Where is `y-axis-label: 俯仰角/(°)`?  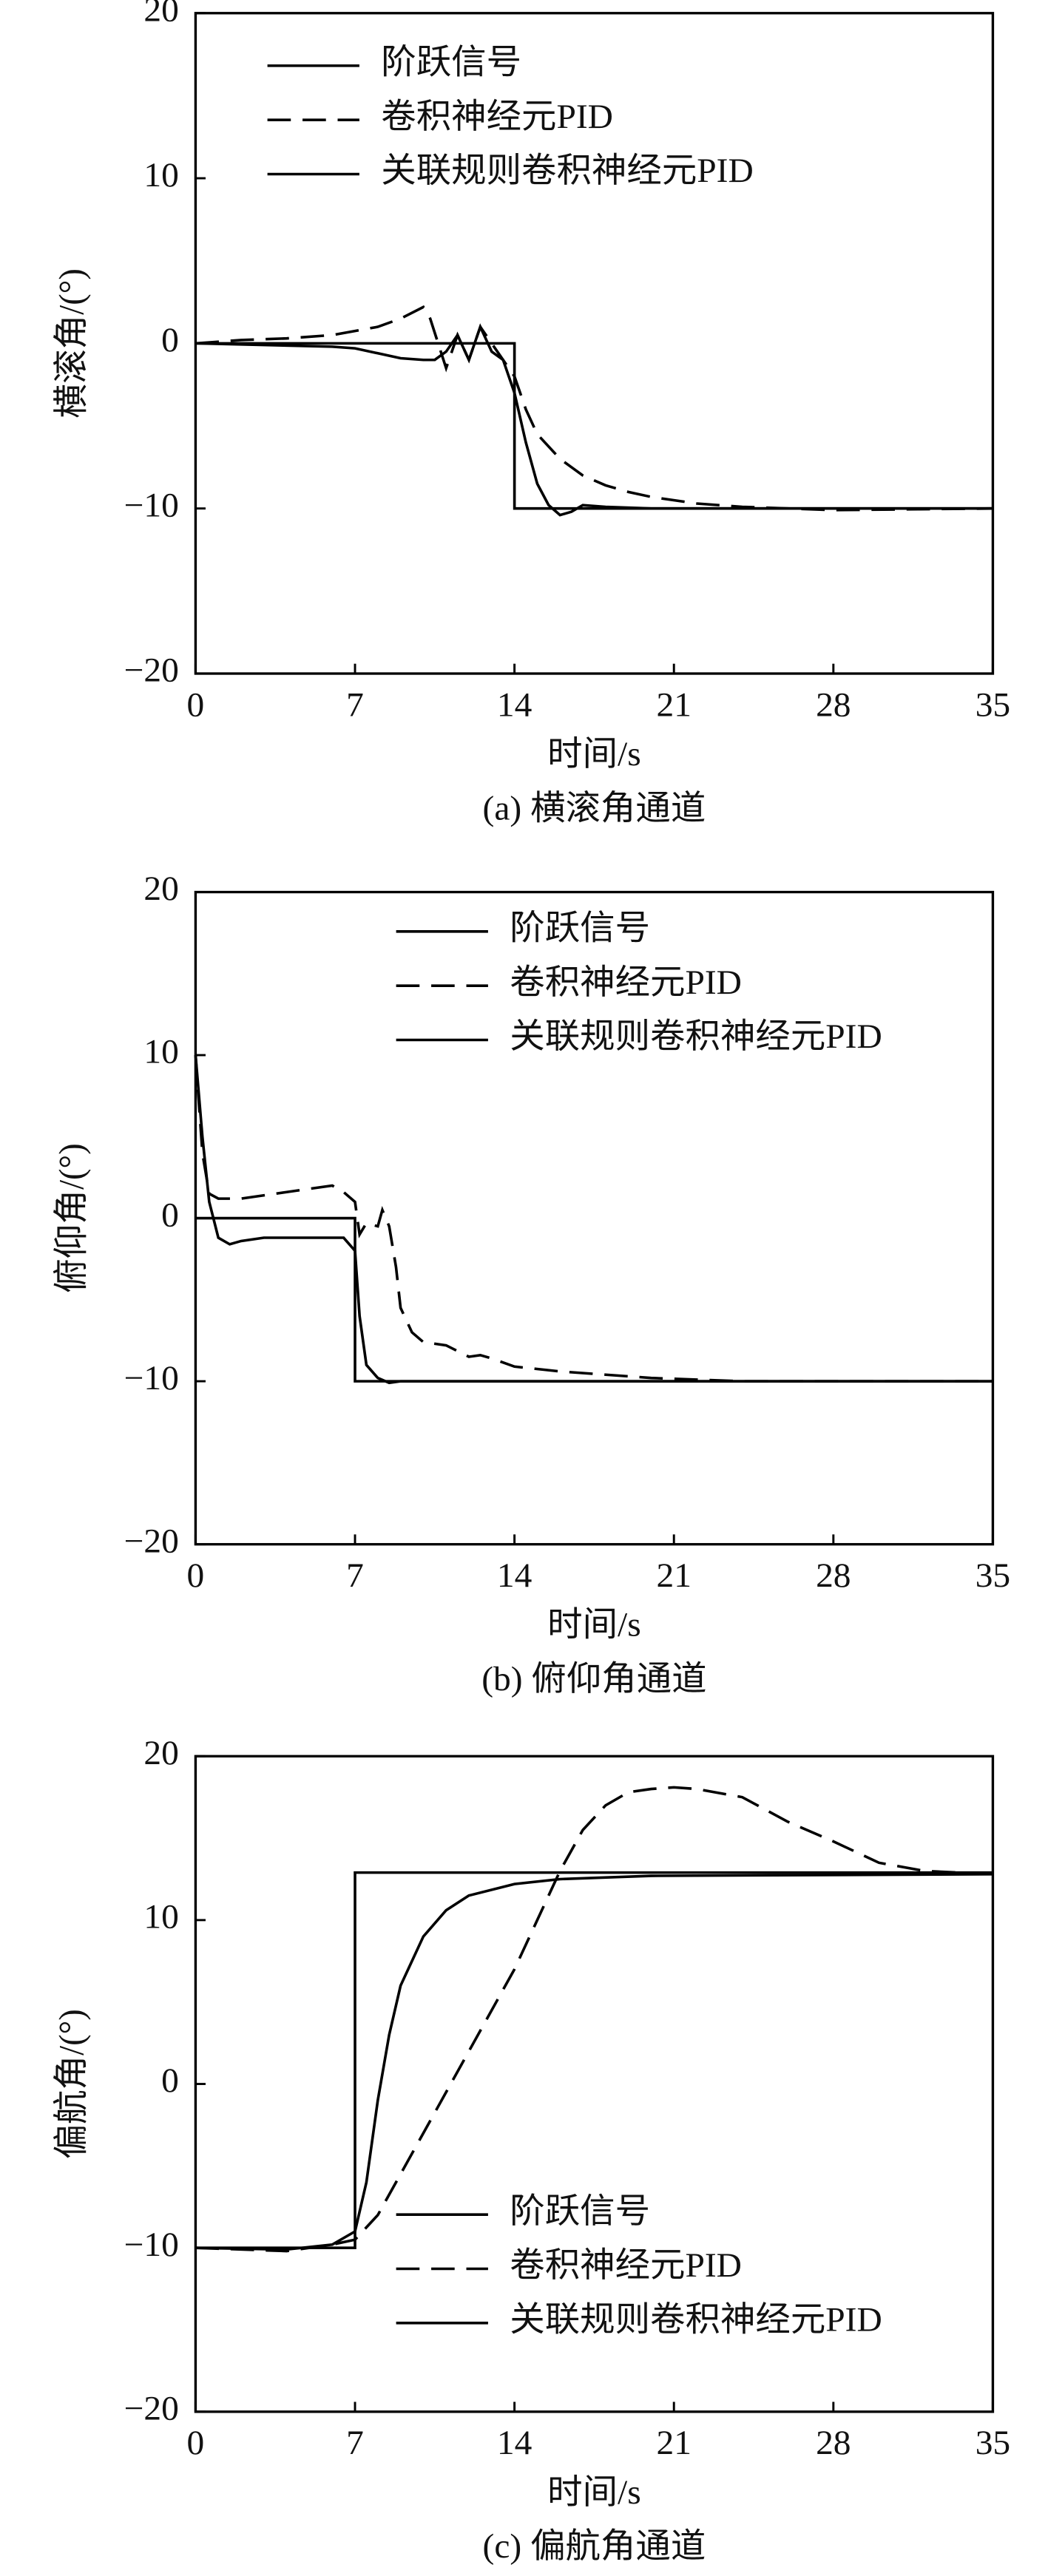 y-axis-label: 俯仰角/(°) is located at coordinates (72, 1218).